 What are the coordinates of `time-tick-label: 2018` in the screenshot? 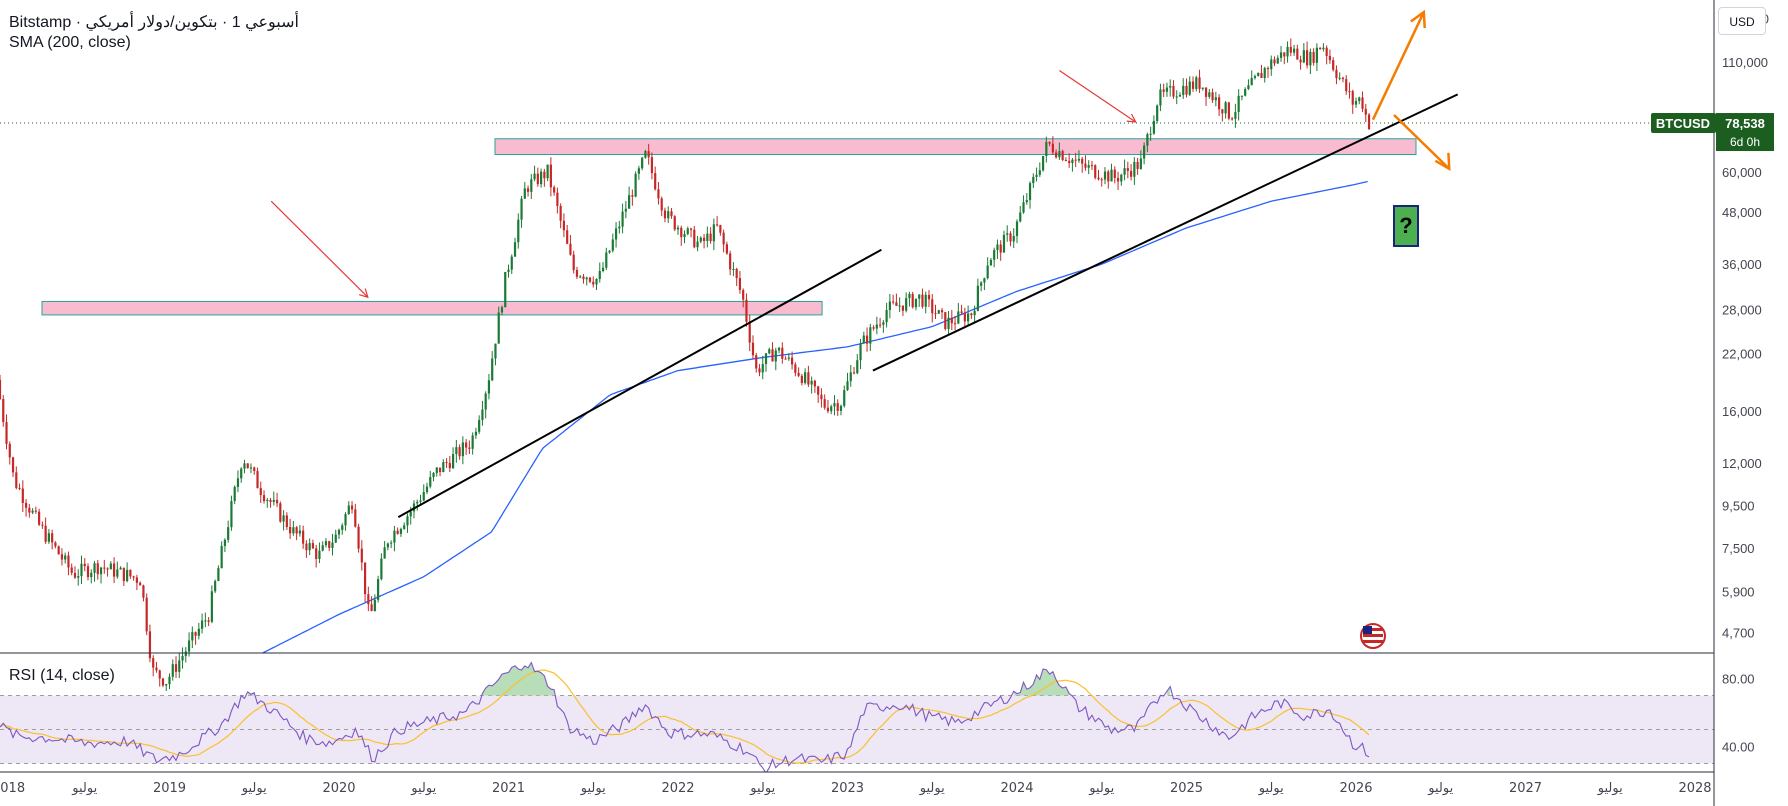 It's located at (12, 788).